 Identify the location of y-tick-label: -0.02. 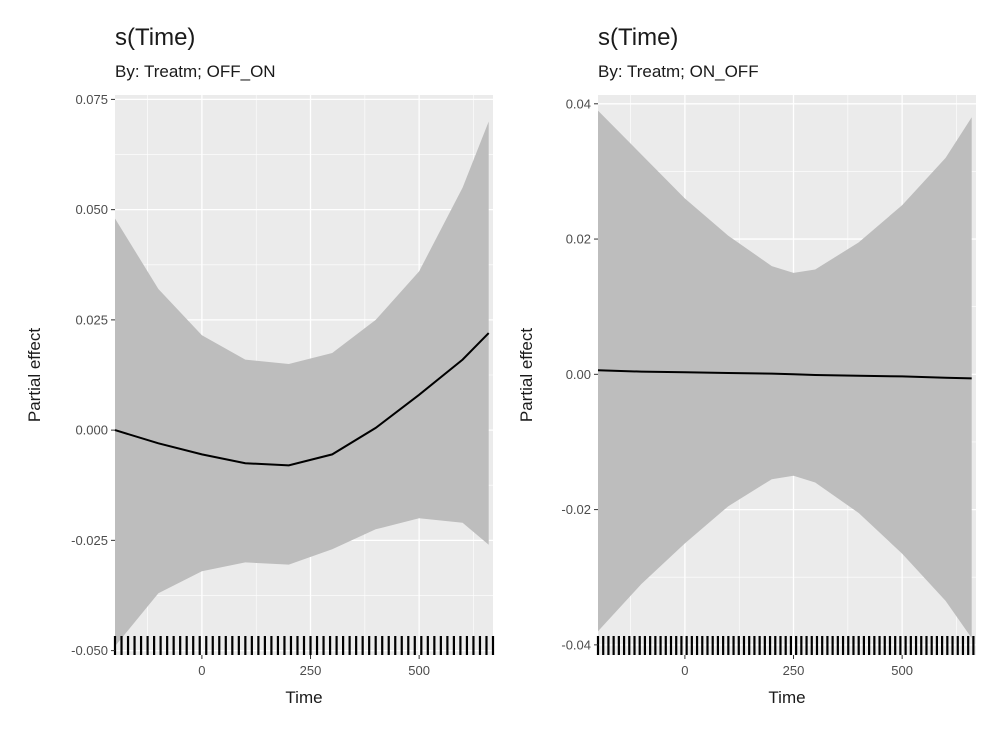
(576, 509).